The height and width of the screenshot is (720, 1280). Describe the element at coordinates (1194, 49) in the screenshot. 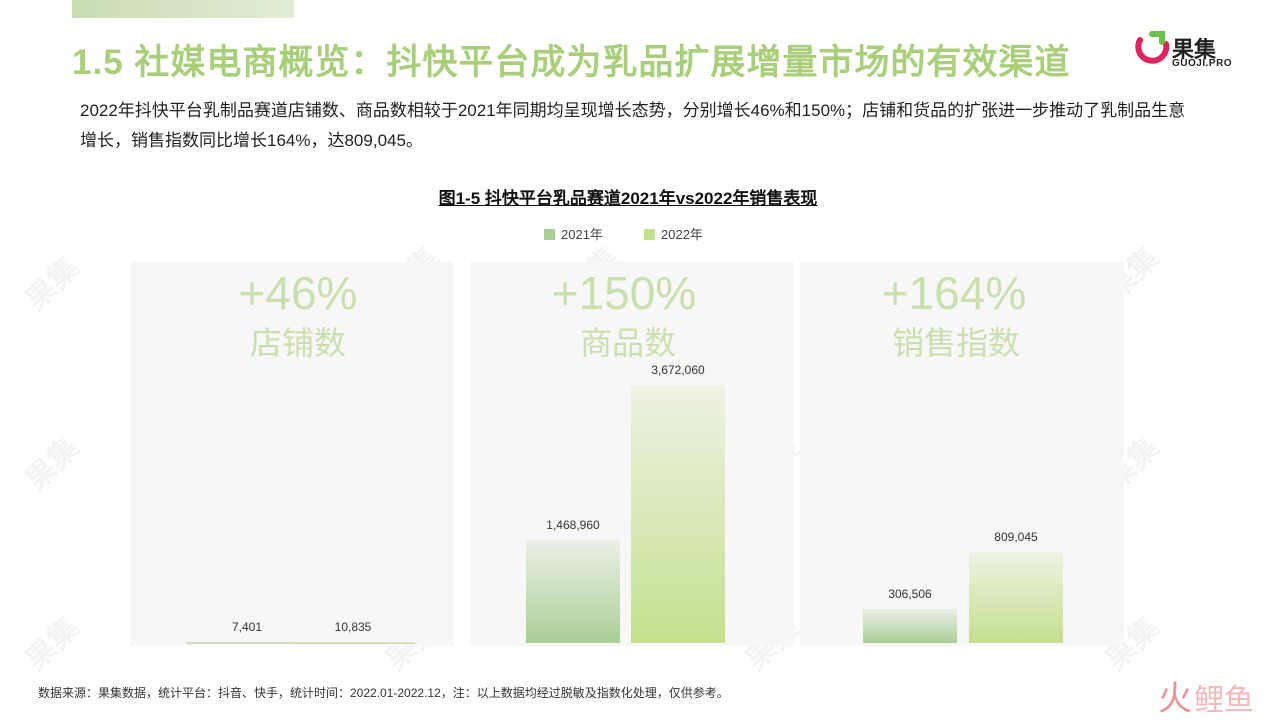

I see `logo-text: 果集` at that location.